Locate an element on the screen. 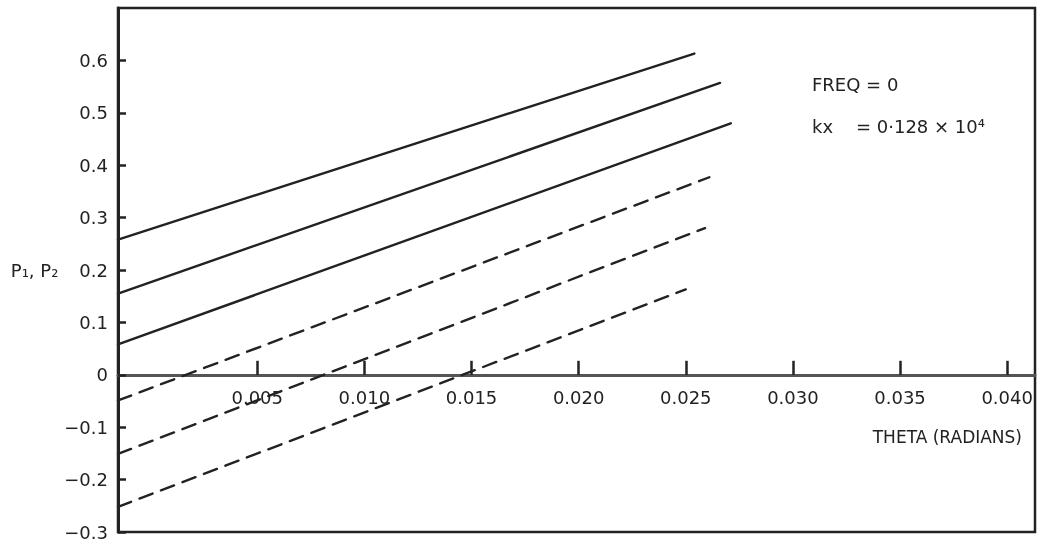 This screenshot has height=544, width=1062. x-tick-label: 0.030 is located at coordinates (793, 398).